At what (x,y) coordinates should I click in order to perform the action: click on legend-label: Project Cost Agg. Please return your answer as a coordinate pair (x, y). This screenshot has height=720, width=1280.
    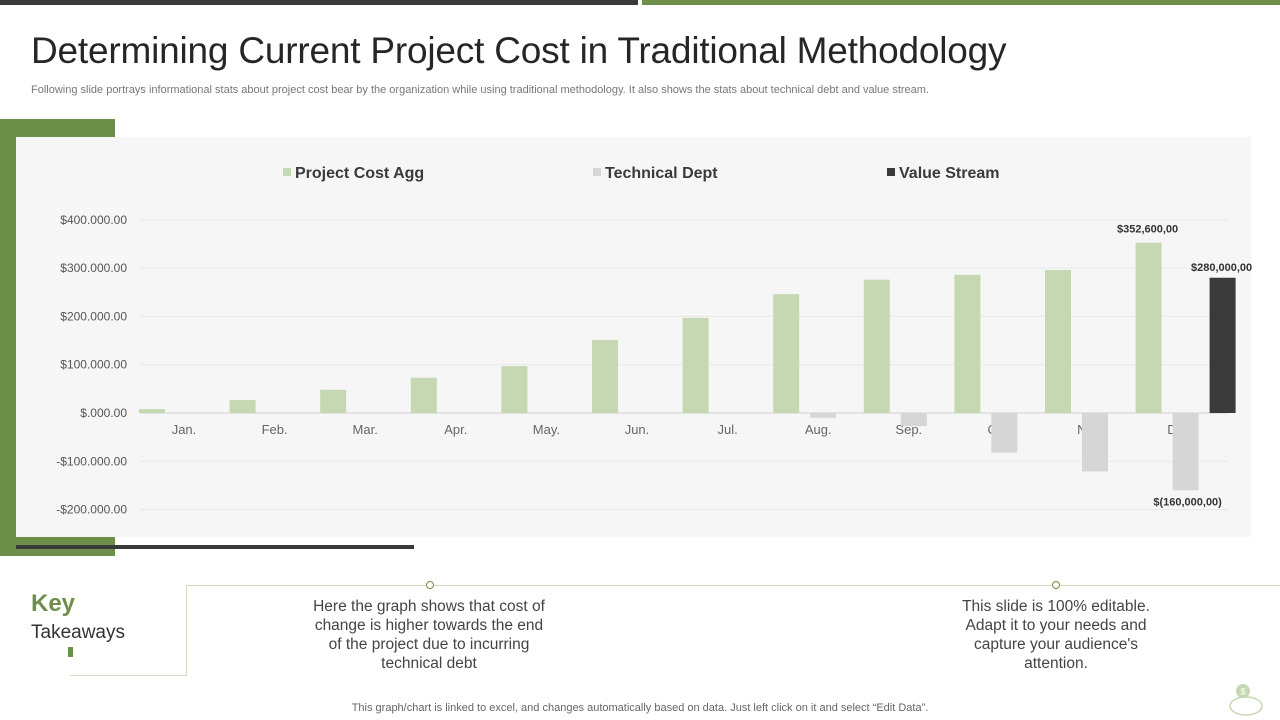
    Looking at the image, I should click on (359, 173).